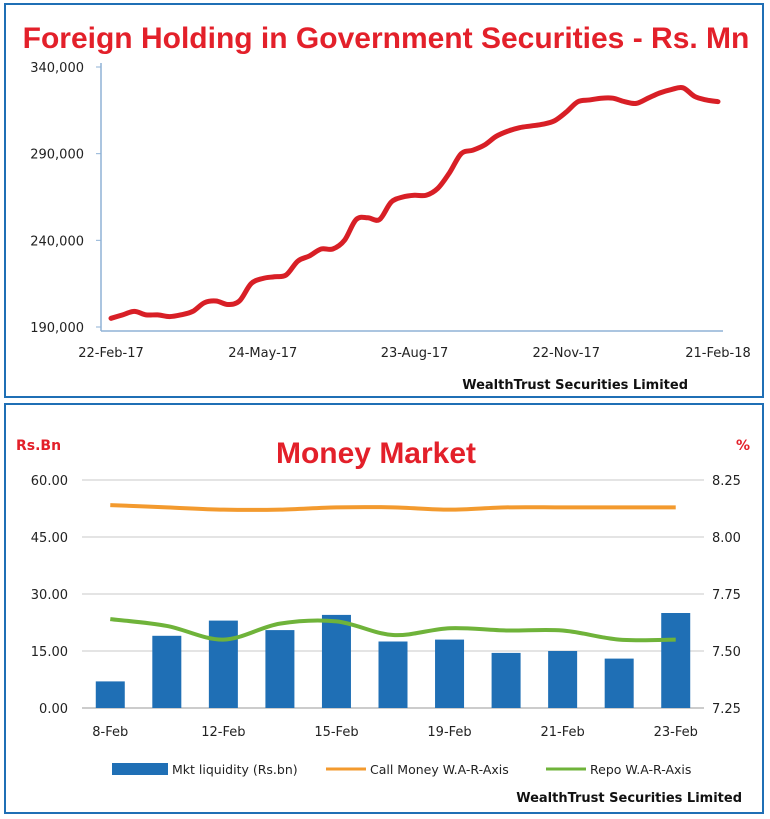 The width and height of the screenshot is (770, 819). What do you see at coordinates (640, 769) in the screenshot?
I see `legend-label-repo: Repo W.A-R-Axis` at bounding box center [640, 769].